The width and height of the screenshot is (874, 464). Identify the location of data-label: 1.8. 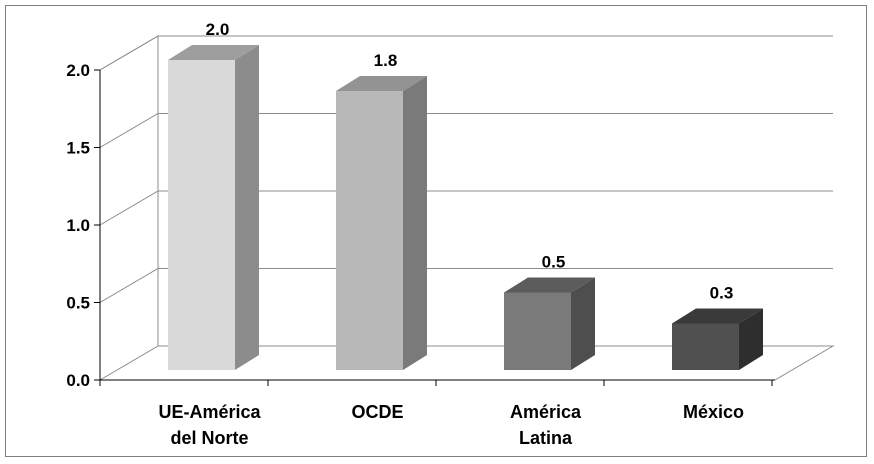
(386, 60).